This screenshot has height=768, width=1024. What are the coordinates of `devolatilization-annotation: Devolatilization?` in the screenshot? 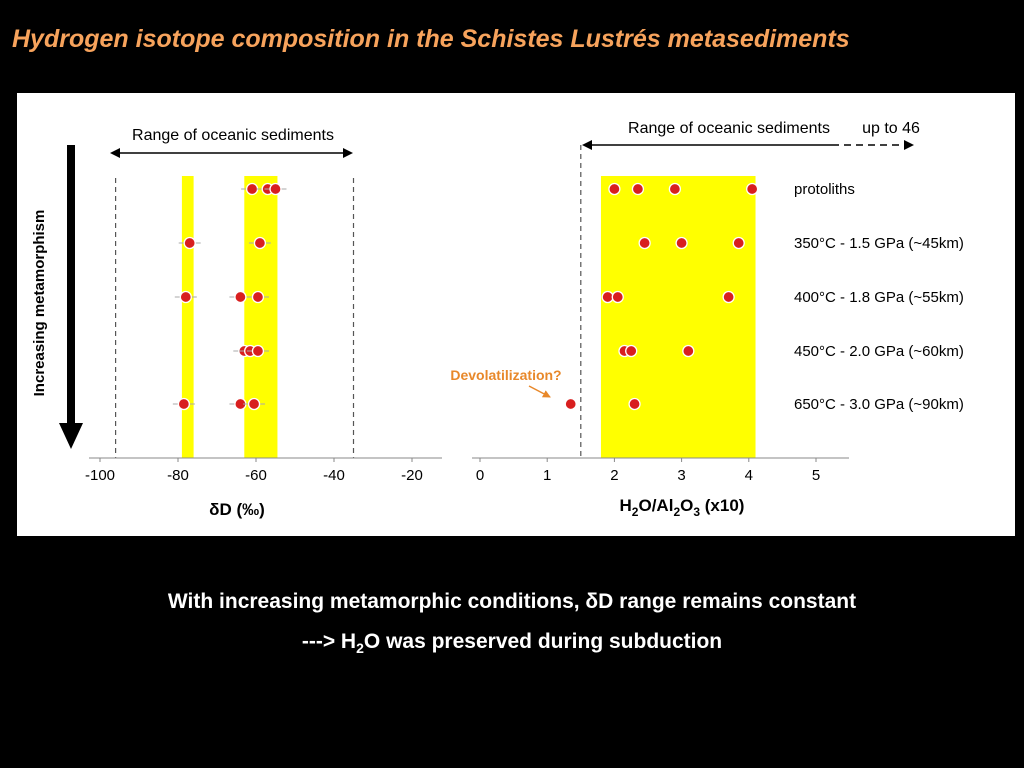 It's located at (505, 375).